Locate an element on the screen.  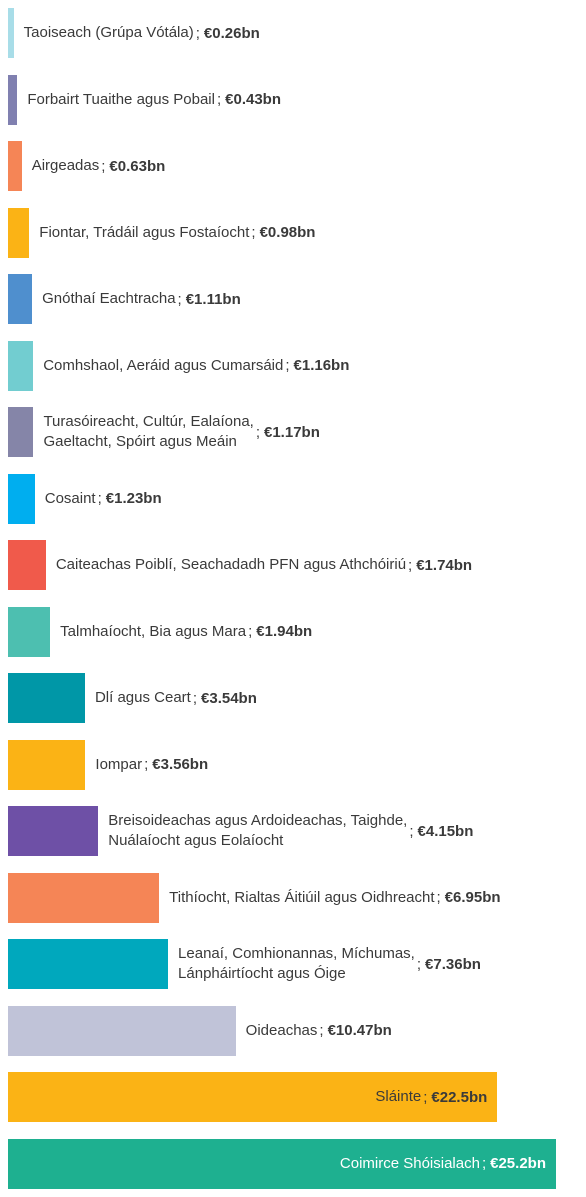
value-label: €7.36bn is located at coordinates (453, 964).